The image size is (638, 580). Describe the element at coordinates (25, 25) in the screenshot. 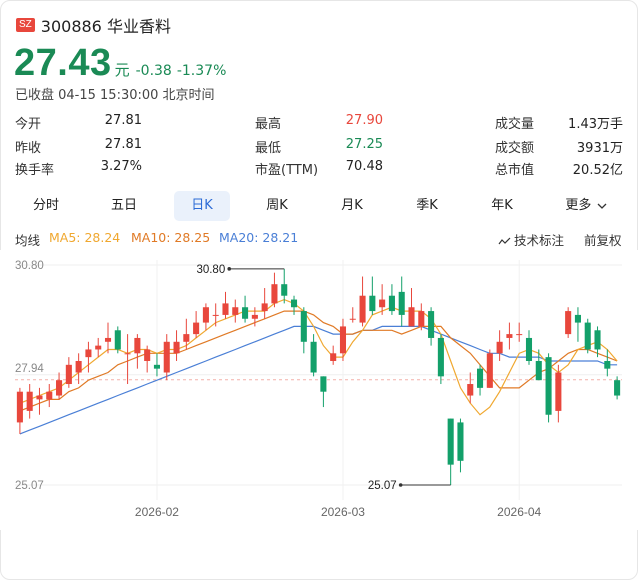

I see `exchange-badge: SZ` at that location.